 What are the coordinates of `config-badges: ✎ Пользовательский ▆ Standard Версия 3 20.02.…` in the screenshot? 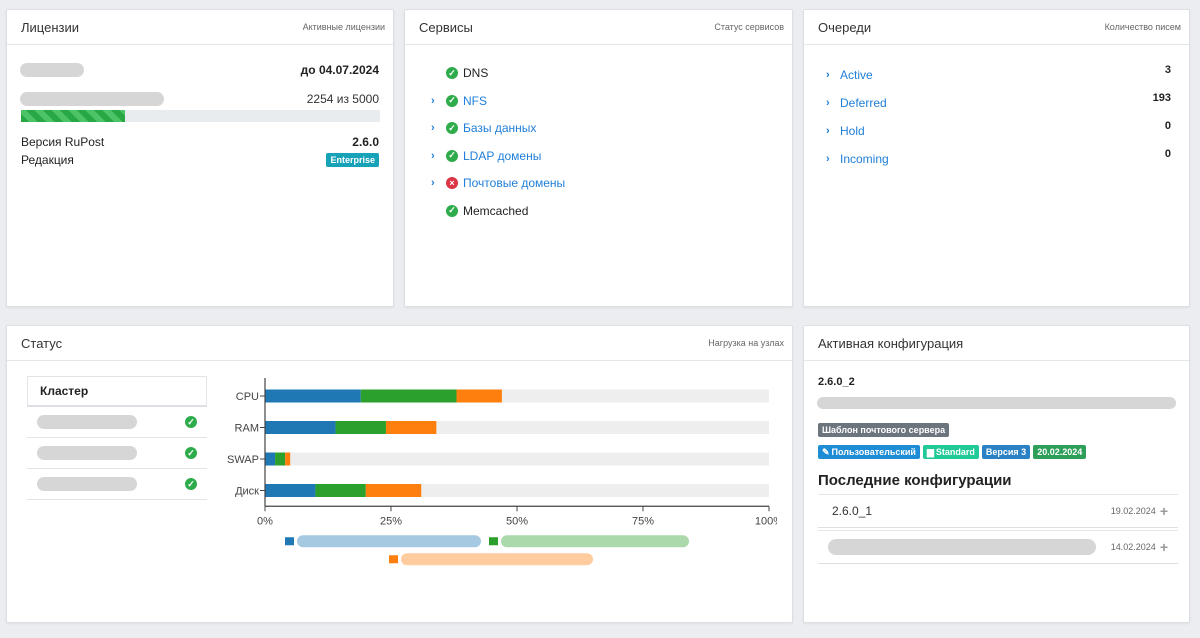 It's located at (952, 452).